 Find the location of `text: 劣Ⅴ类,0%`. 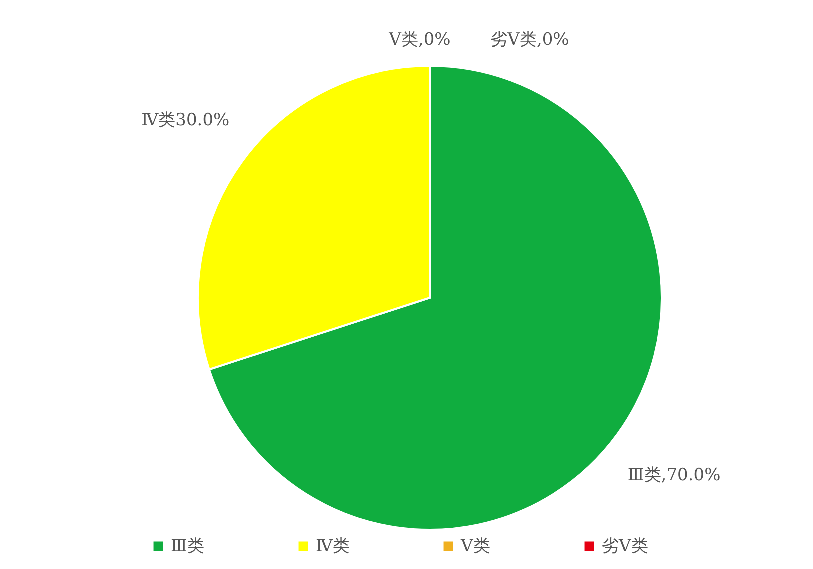

text: 劣Ⅴ类,0% is located at coordinates (530, 40).